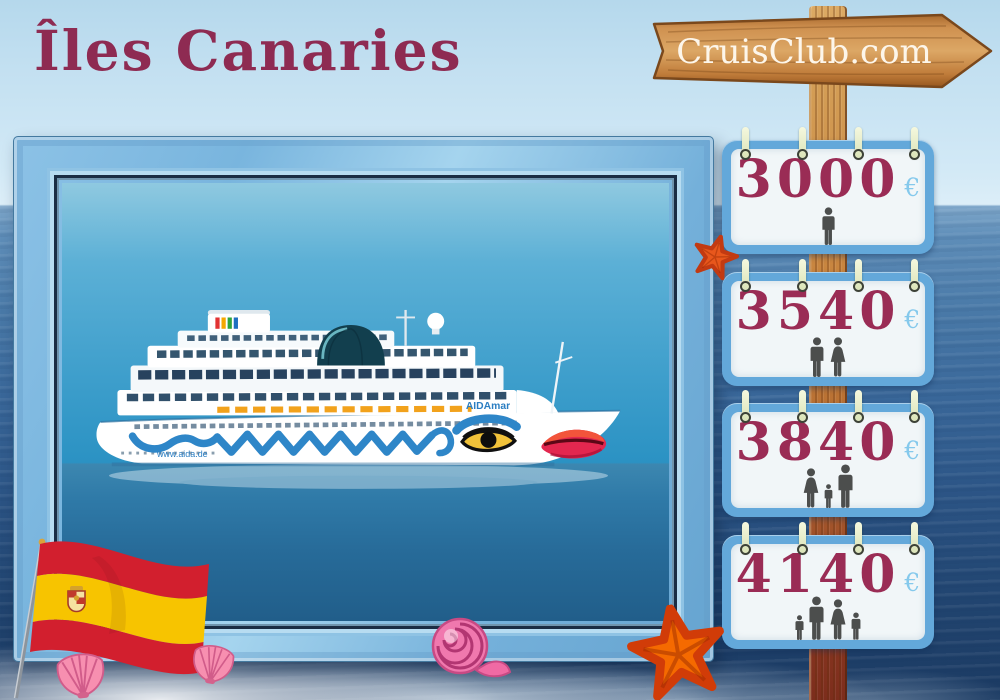  Describe the element at coordinates (574, 444) in the screenshot. I see `ship-lips-art` at that location.